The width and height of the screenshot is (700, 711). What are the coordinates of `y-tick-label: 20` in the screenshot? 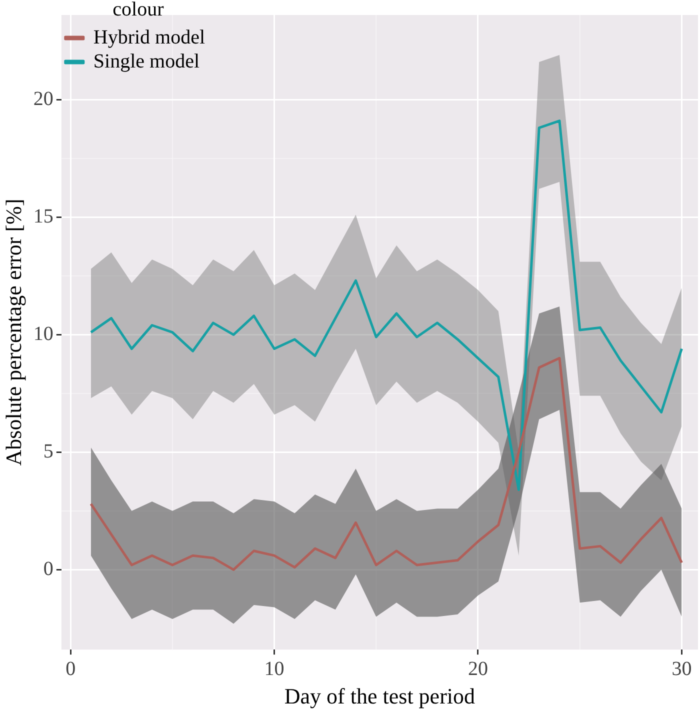 It's located at (43, 99).